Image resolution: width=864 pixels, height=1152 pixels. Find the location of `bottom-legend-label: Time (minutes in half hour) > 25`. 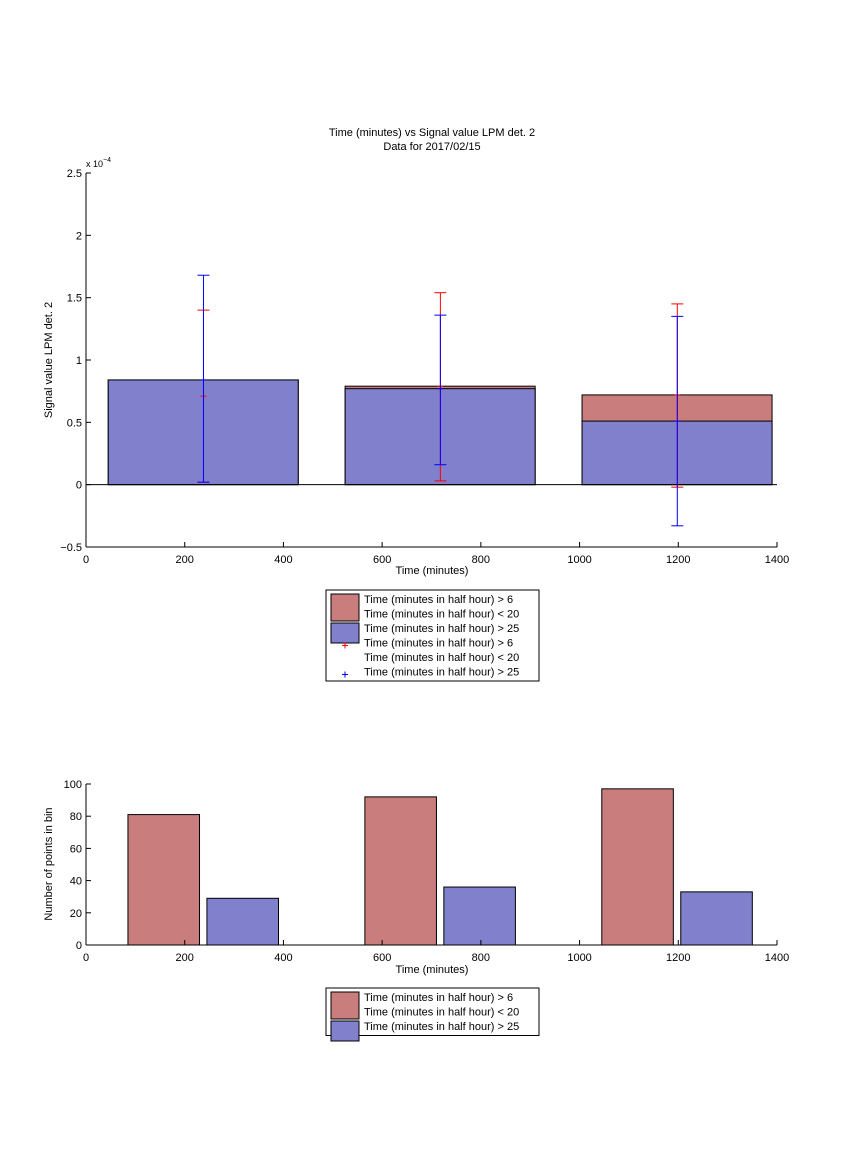

bottom-legend-label: Time (minutes in half hour) > 25 is located at coordinates (441, 1027).